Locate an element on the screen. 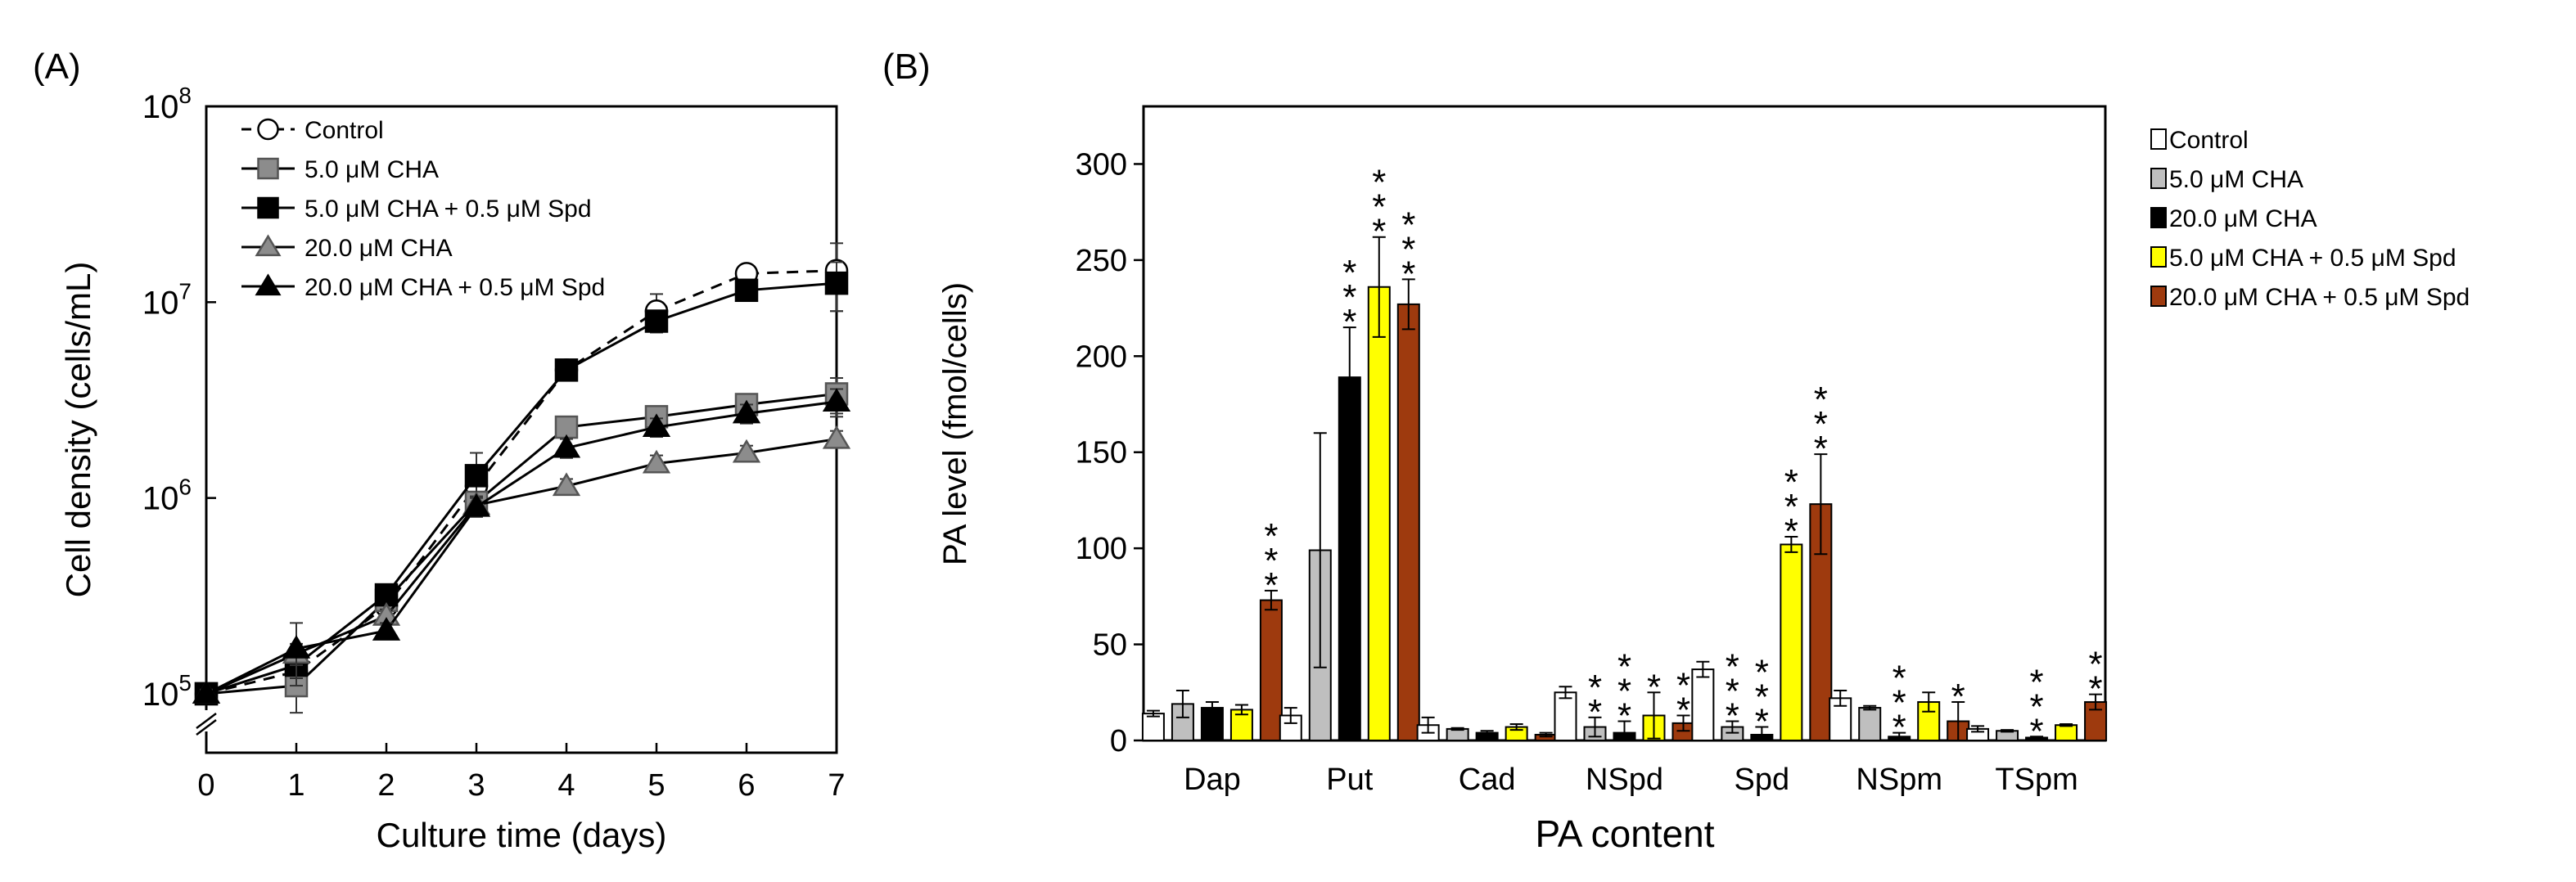  panel-a-x-tick-label: 7 is located at coordinates (836, 786).